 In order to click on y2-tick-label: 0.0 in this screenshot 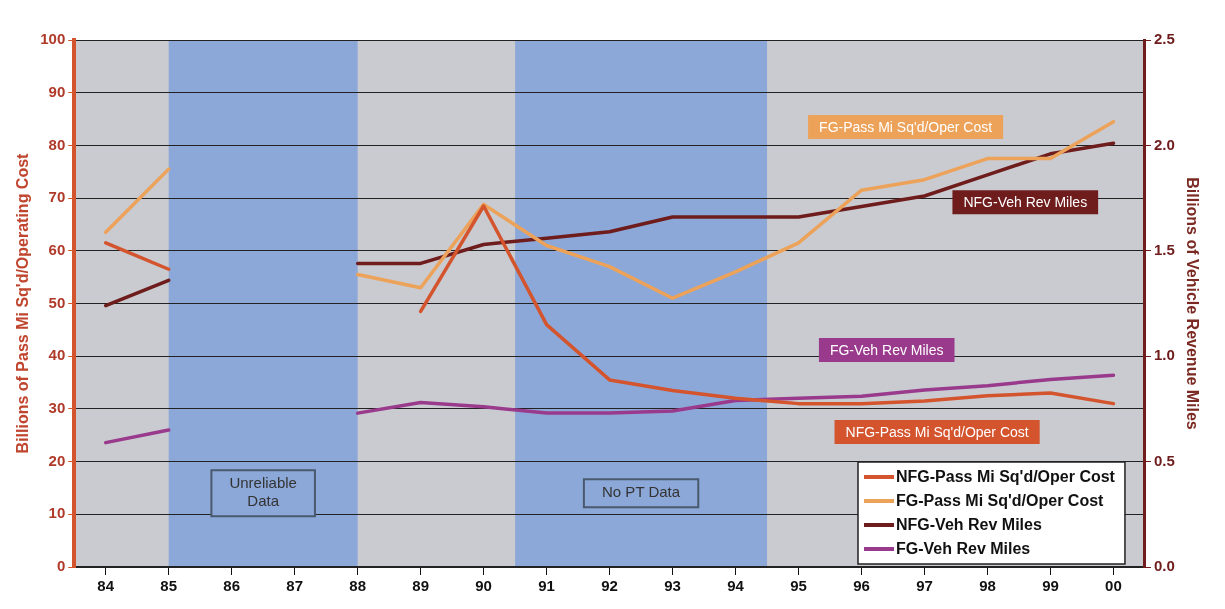, I will do `click(1164, 566)`.